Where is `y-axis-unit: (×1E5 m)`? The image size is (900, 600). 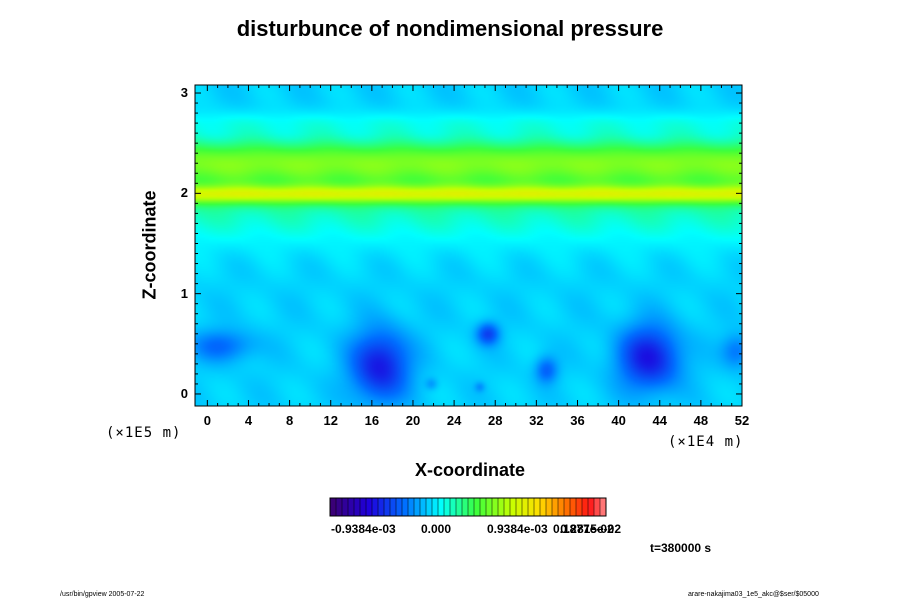 y-axis-unit: (×1E5 m) is located at coordinates (144, 433).